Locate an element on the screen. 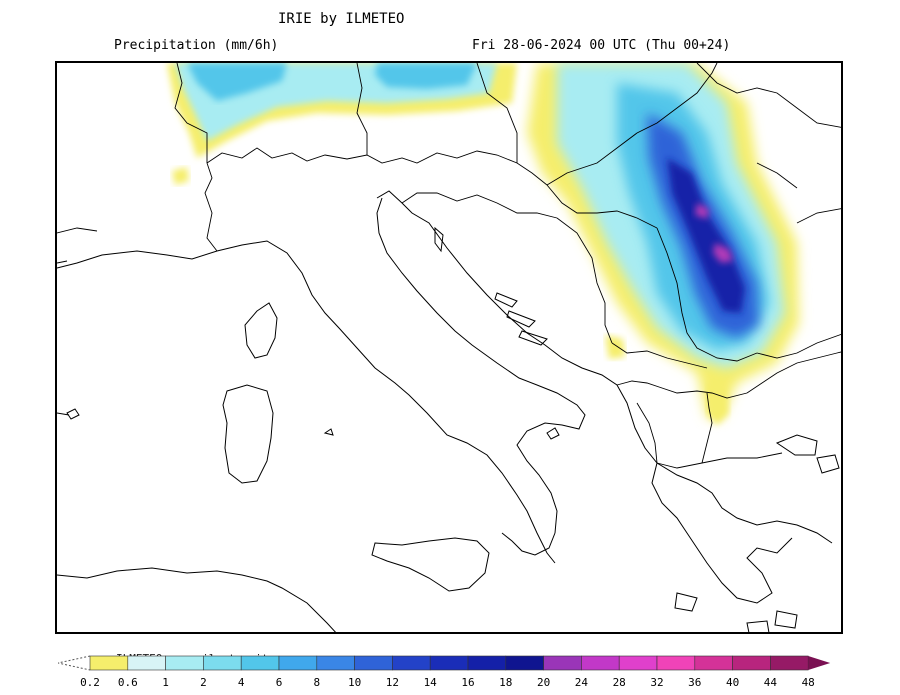 This screenshot has width=900, height=695. precip-balkans-very-high is located at coordinates (706, 235).